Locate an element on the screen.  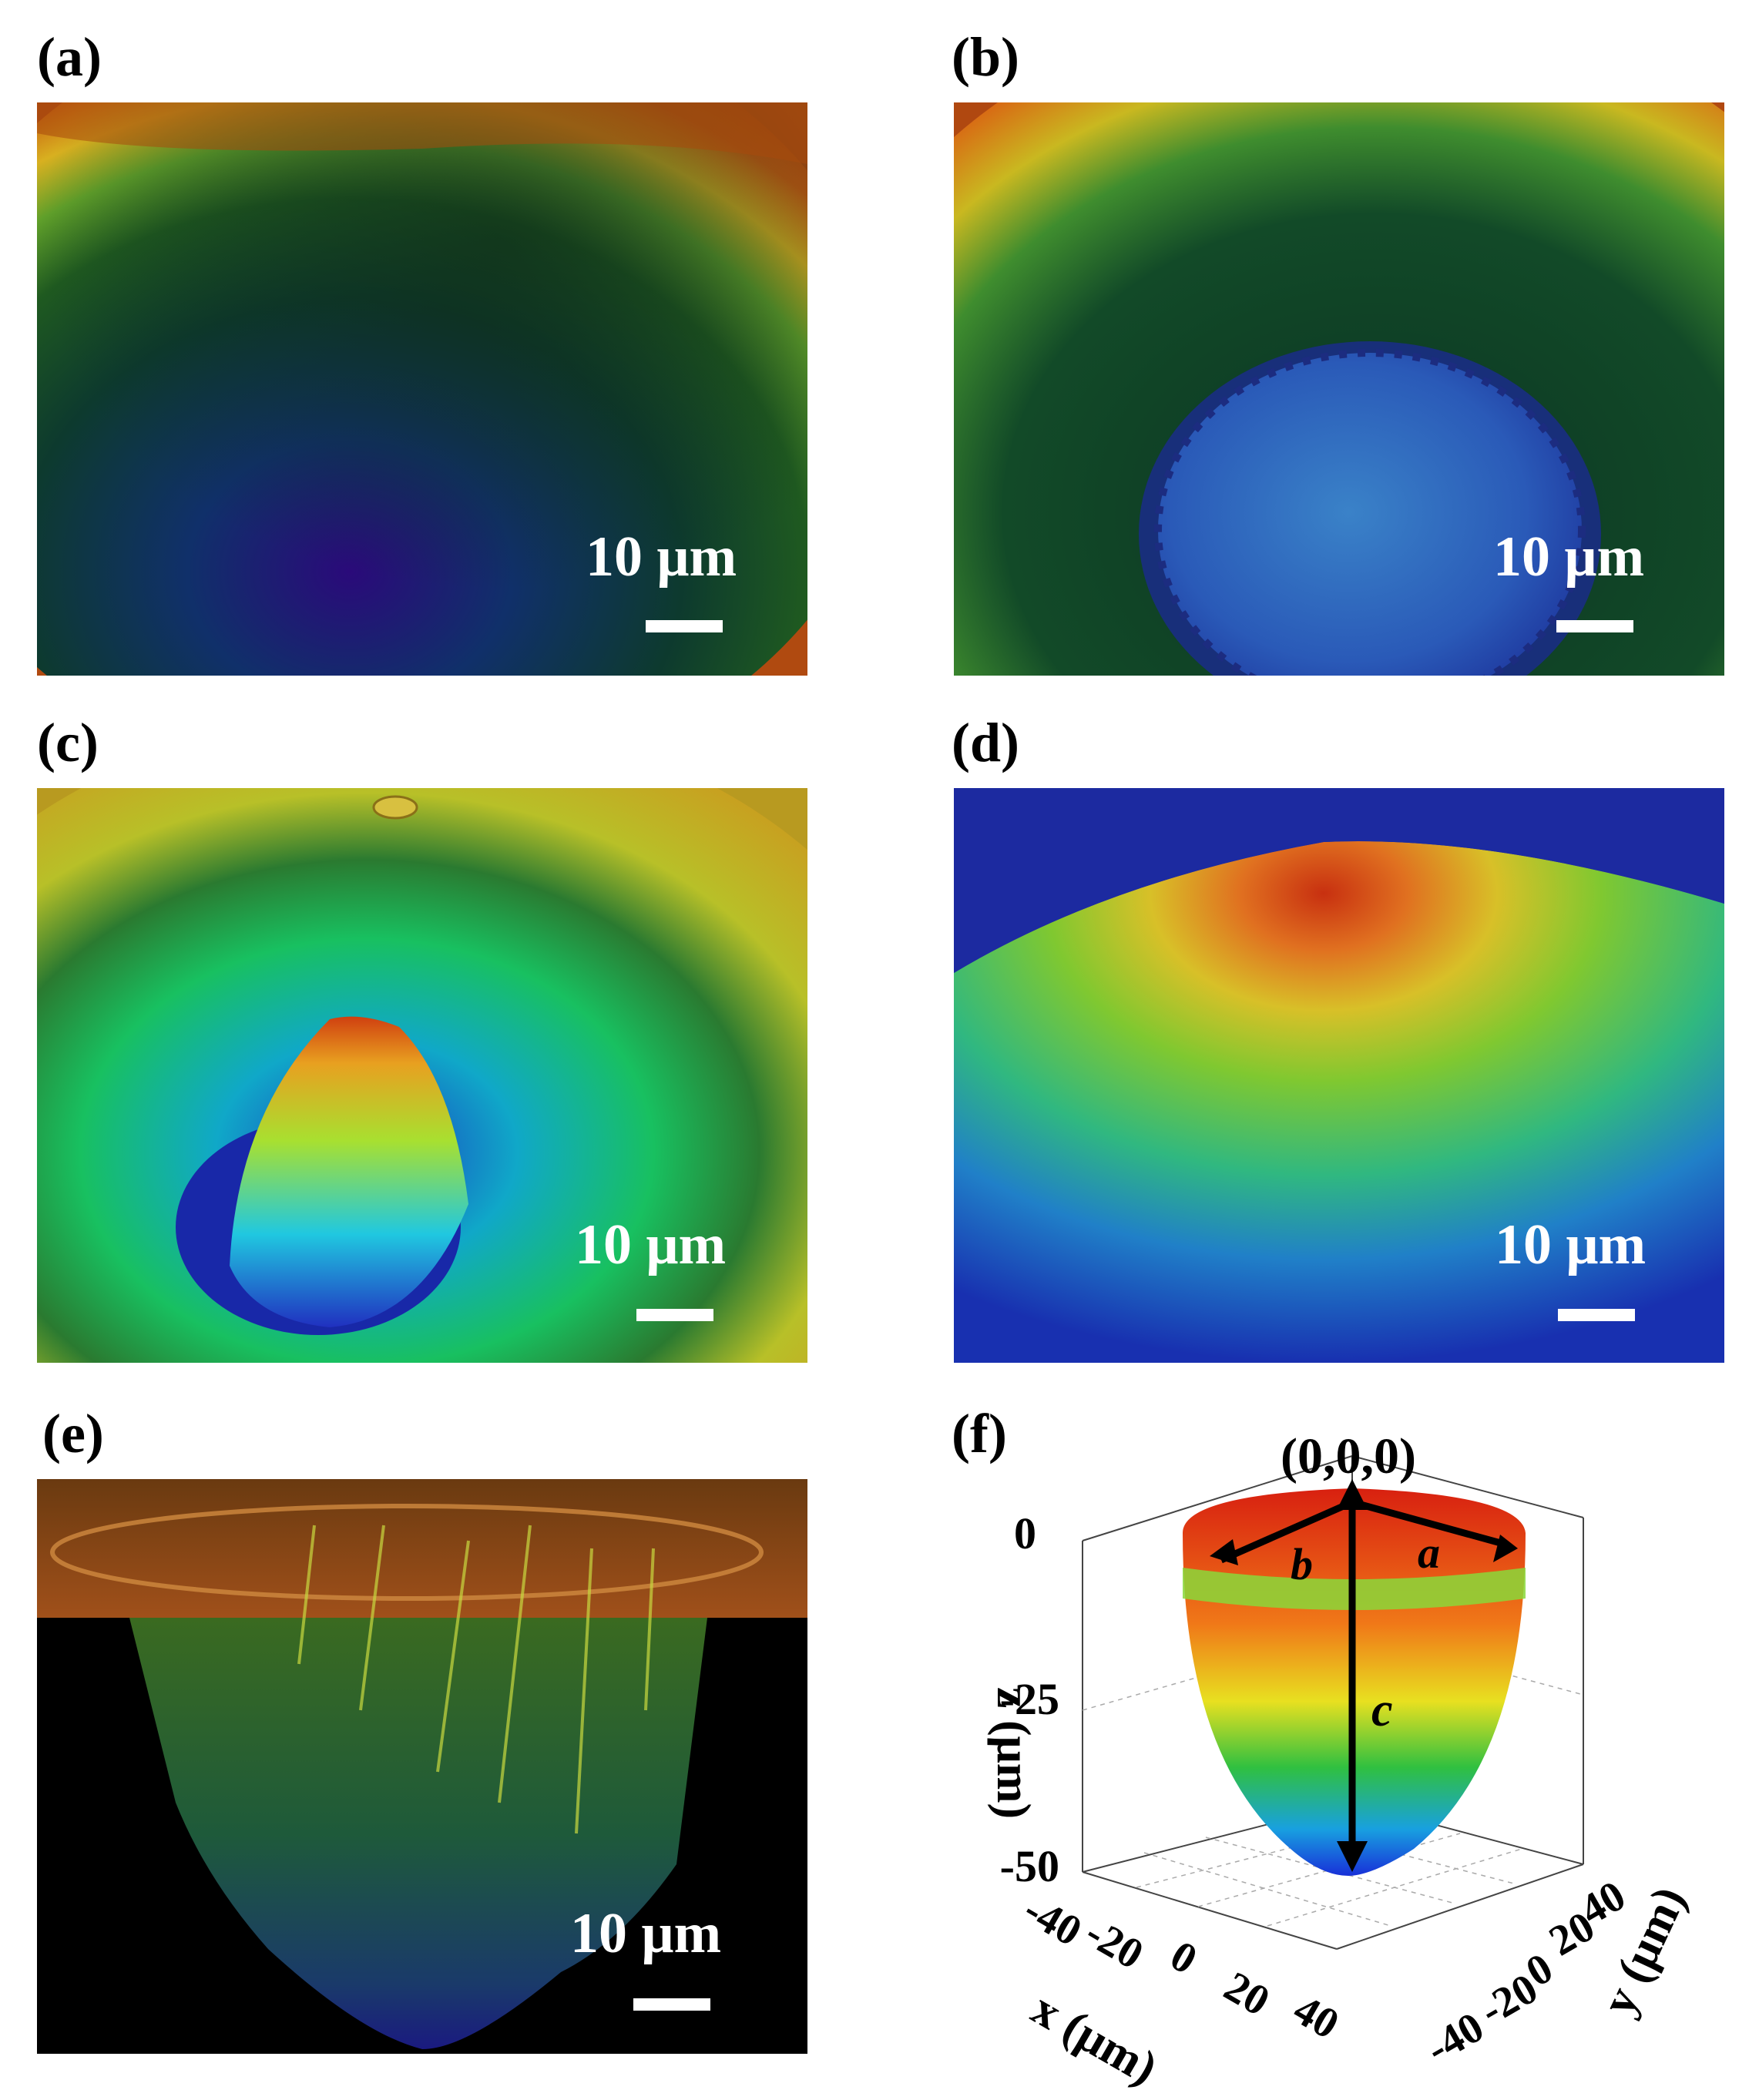
z-tick-0: 0 is located at coordinates (1025, 1533).